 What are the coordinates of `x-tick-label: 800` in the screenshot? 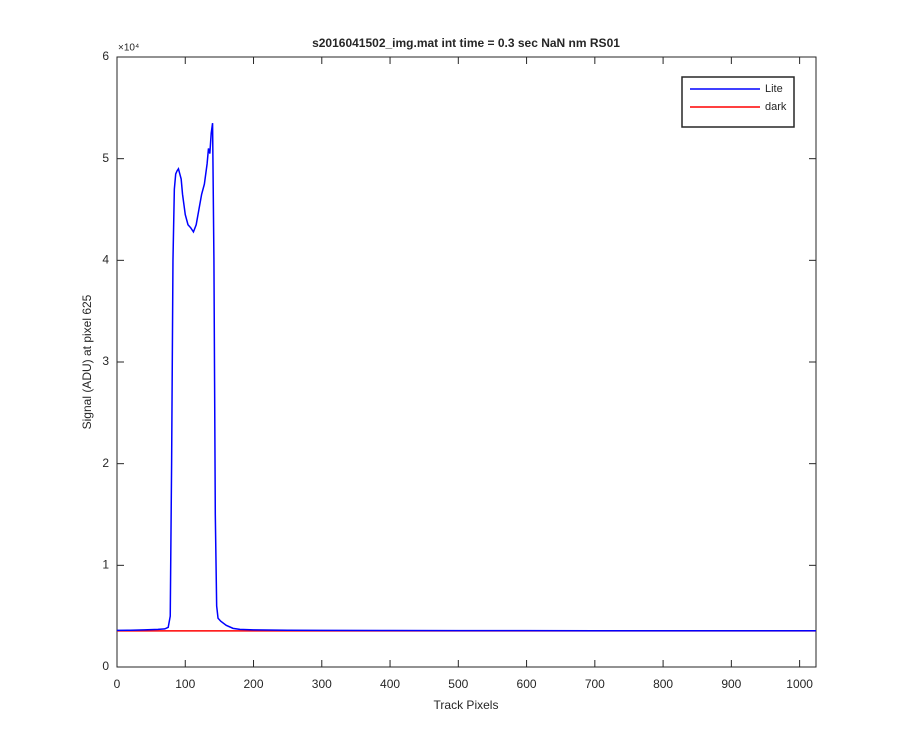 It's located at (663, 684).